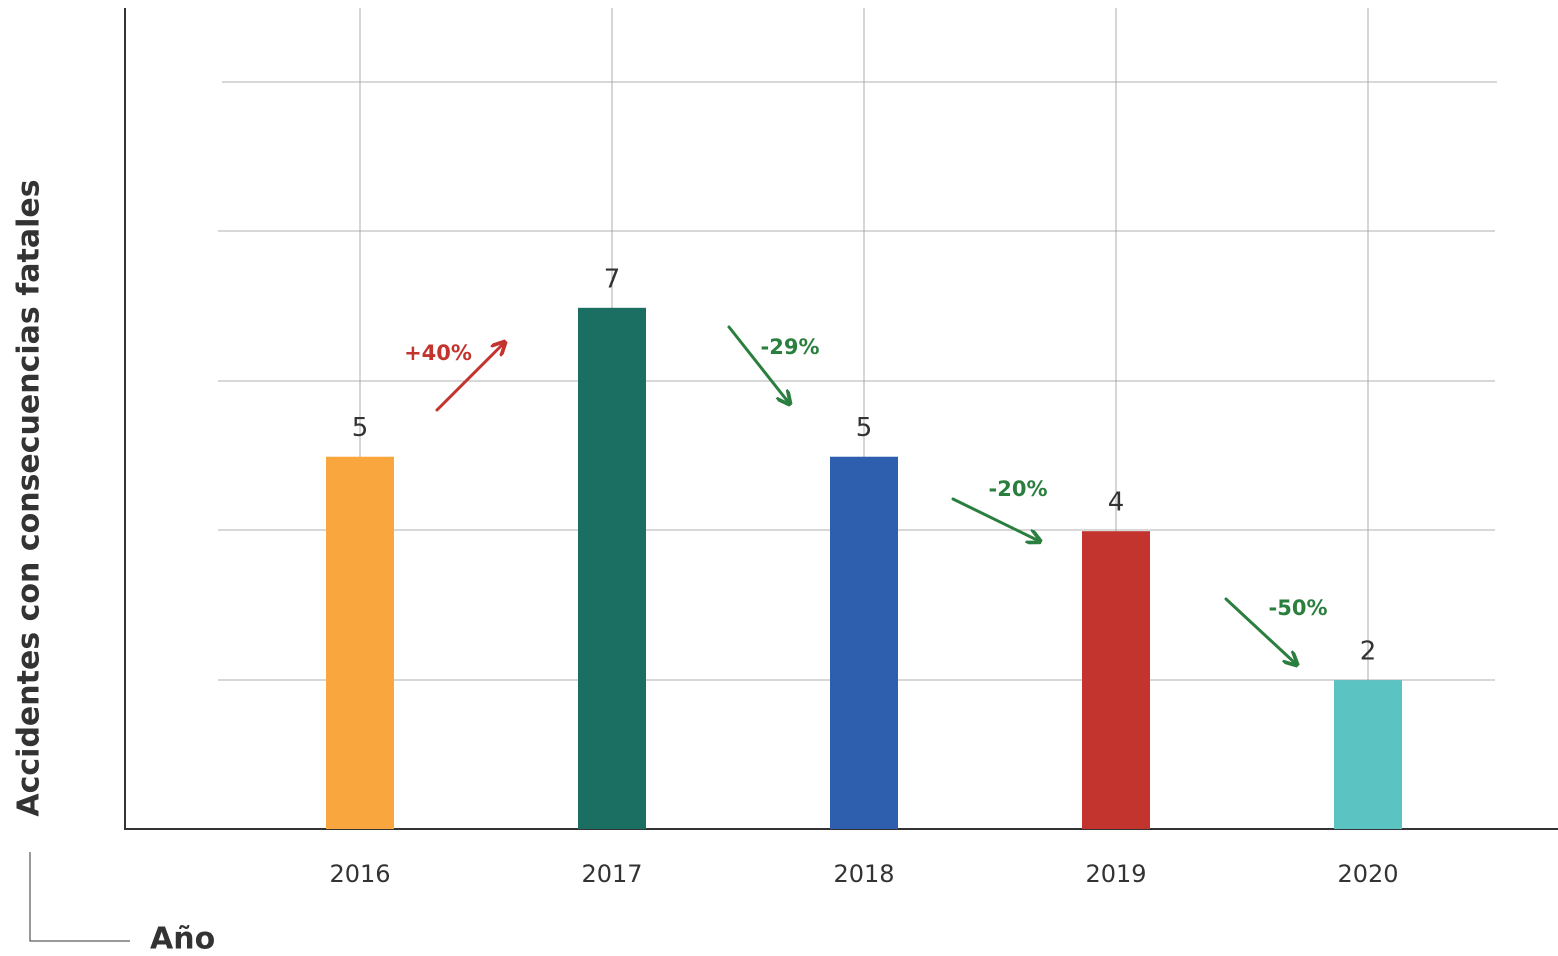  I want to click on x-tick-label: 2017, so click(611, 874).